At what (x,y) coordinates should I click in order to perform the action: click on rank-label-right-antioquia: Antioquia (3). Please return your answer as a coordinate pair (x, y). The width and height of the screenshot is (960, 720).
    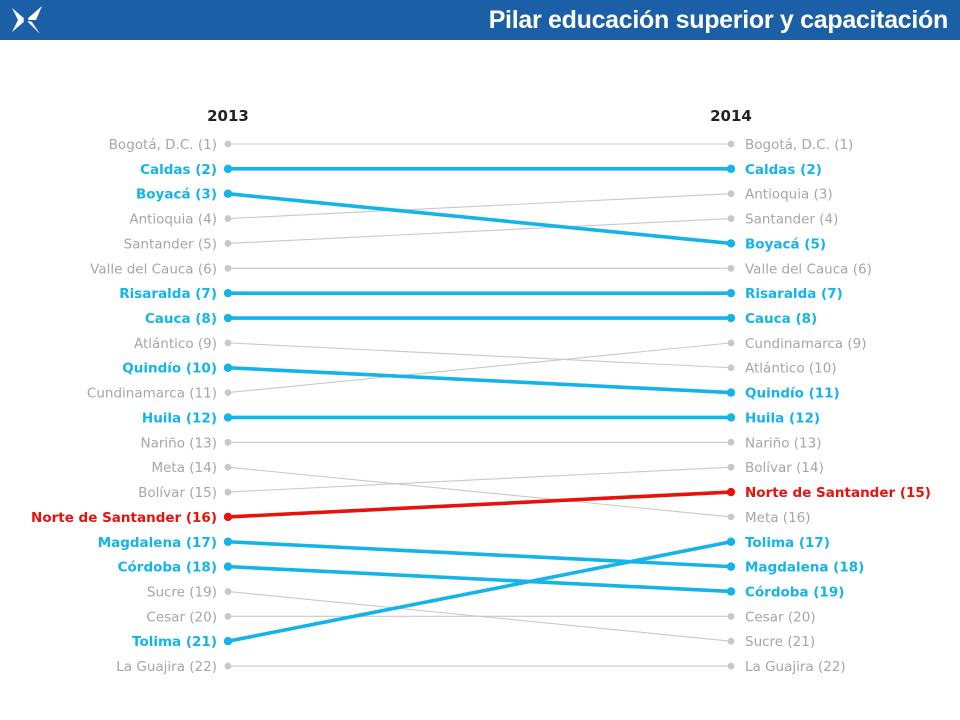
    Looking at the image, I should click on (789, 195).